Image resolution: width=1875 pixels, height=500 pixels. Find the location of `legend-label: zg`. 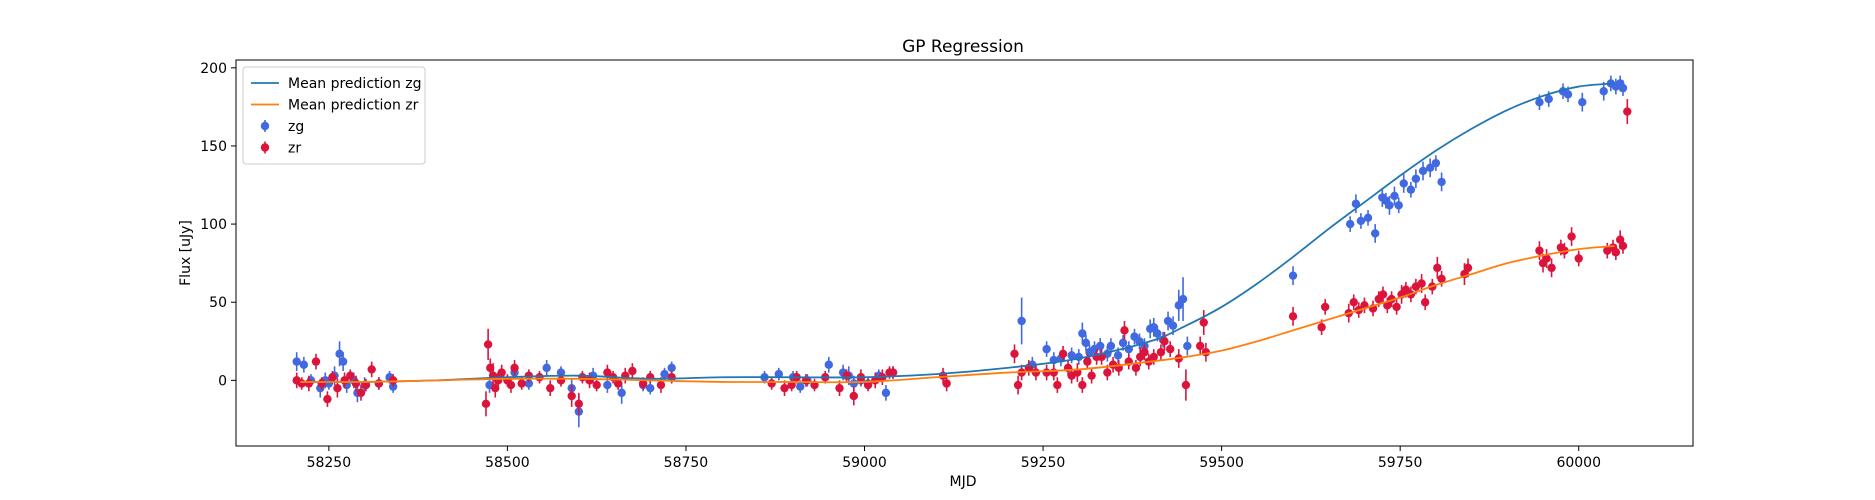

legend-label: zg is located at coordinates (296, 127).